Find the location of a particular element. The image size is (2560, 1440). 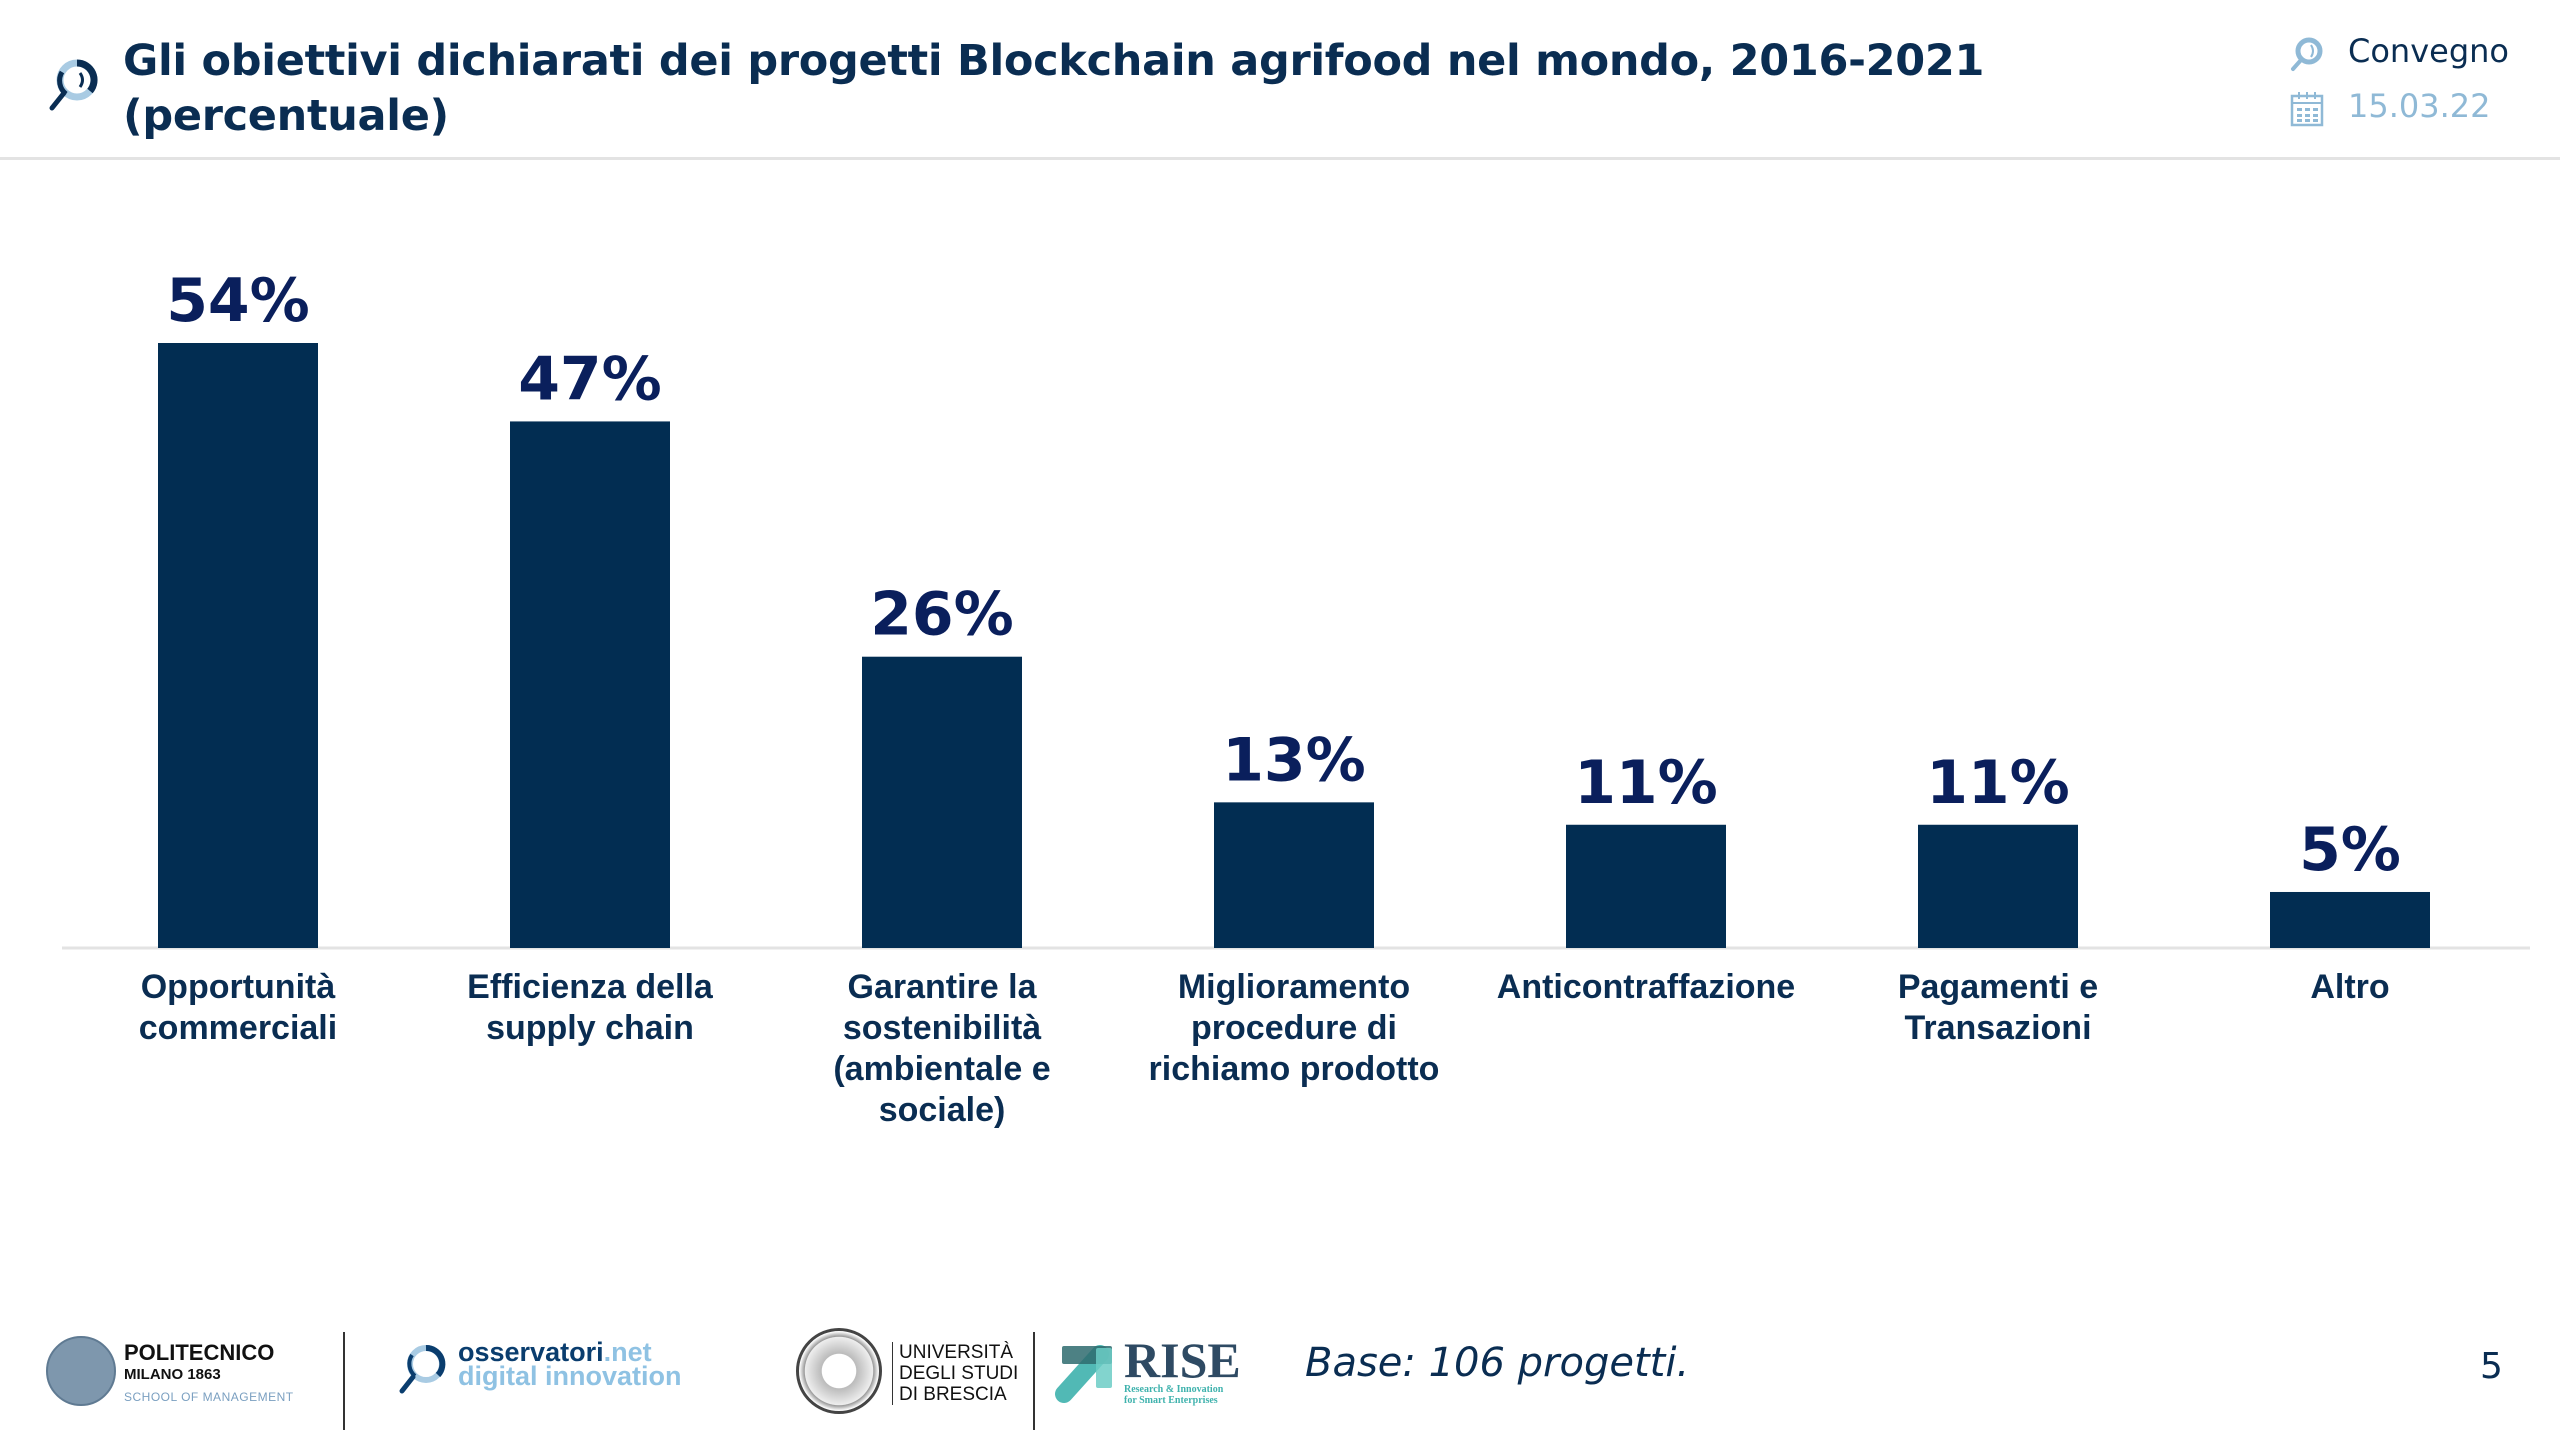

category-label-6: Altro is located at coordinates (2349, 987).